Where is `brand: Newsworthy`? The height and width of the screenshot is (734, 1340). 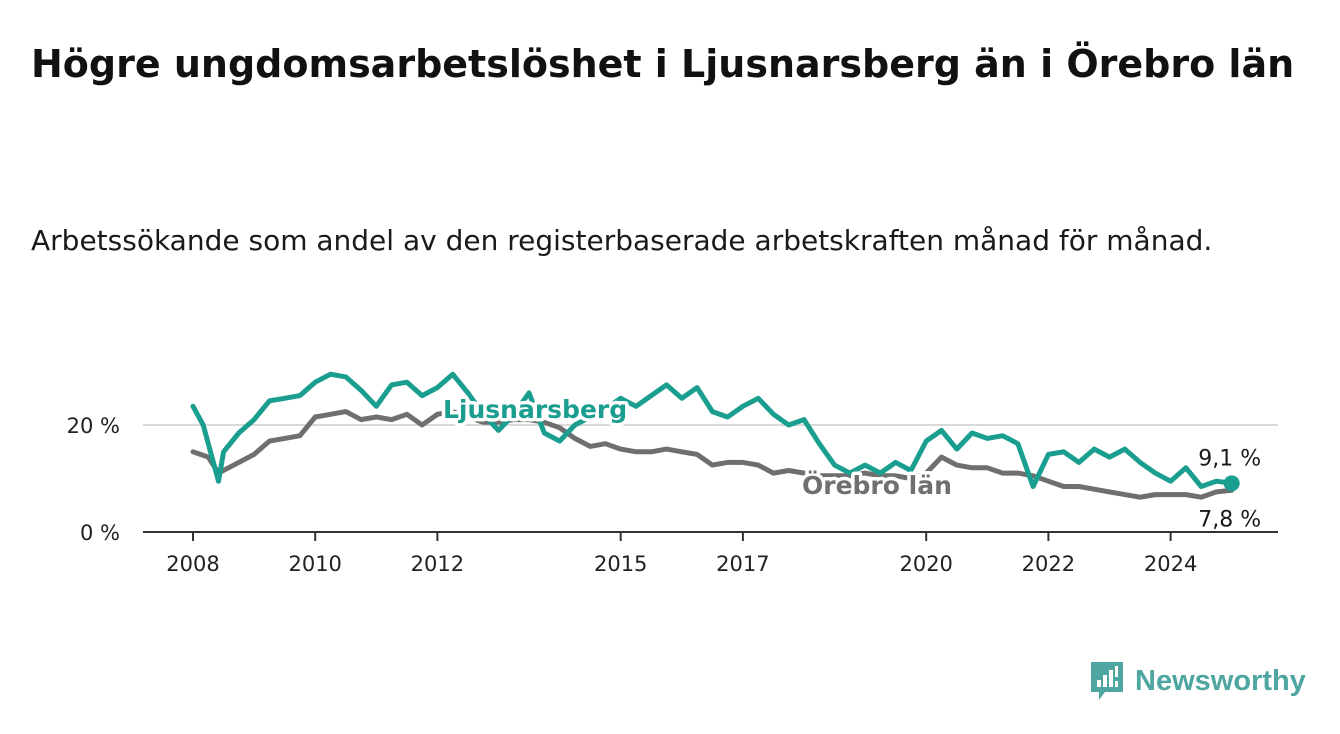 brand: Newsworthy is located at coordinates (1197, 681).